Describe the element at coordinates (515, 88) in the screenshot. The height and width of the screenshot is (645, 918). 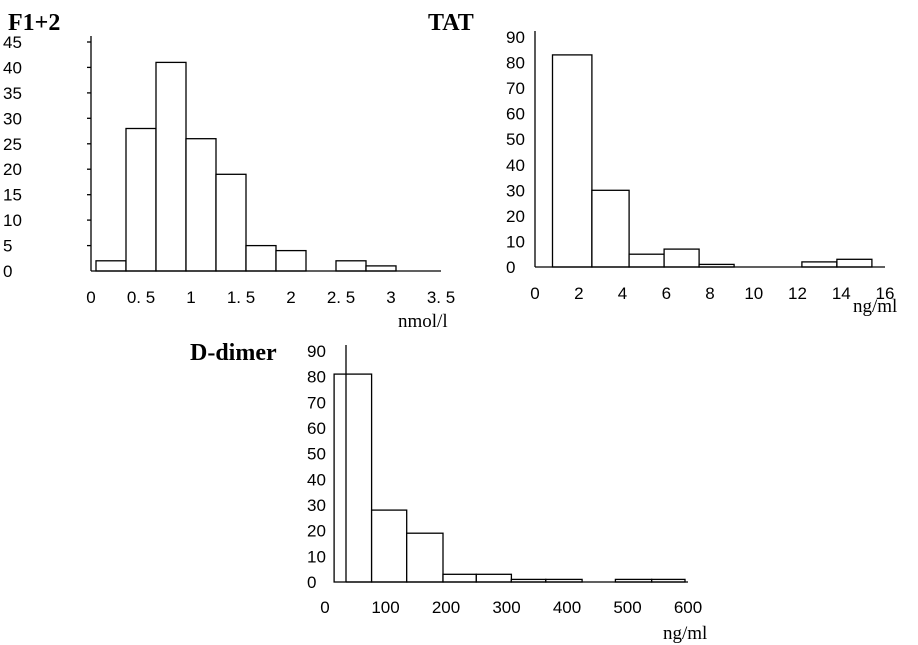
I see `y-tick-label-tat-7: 70` at that location.